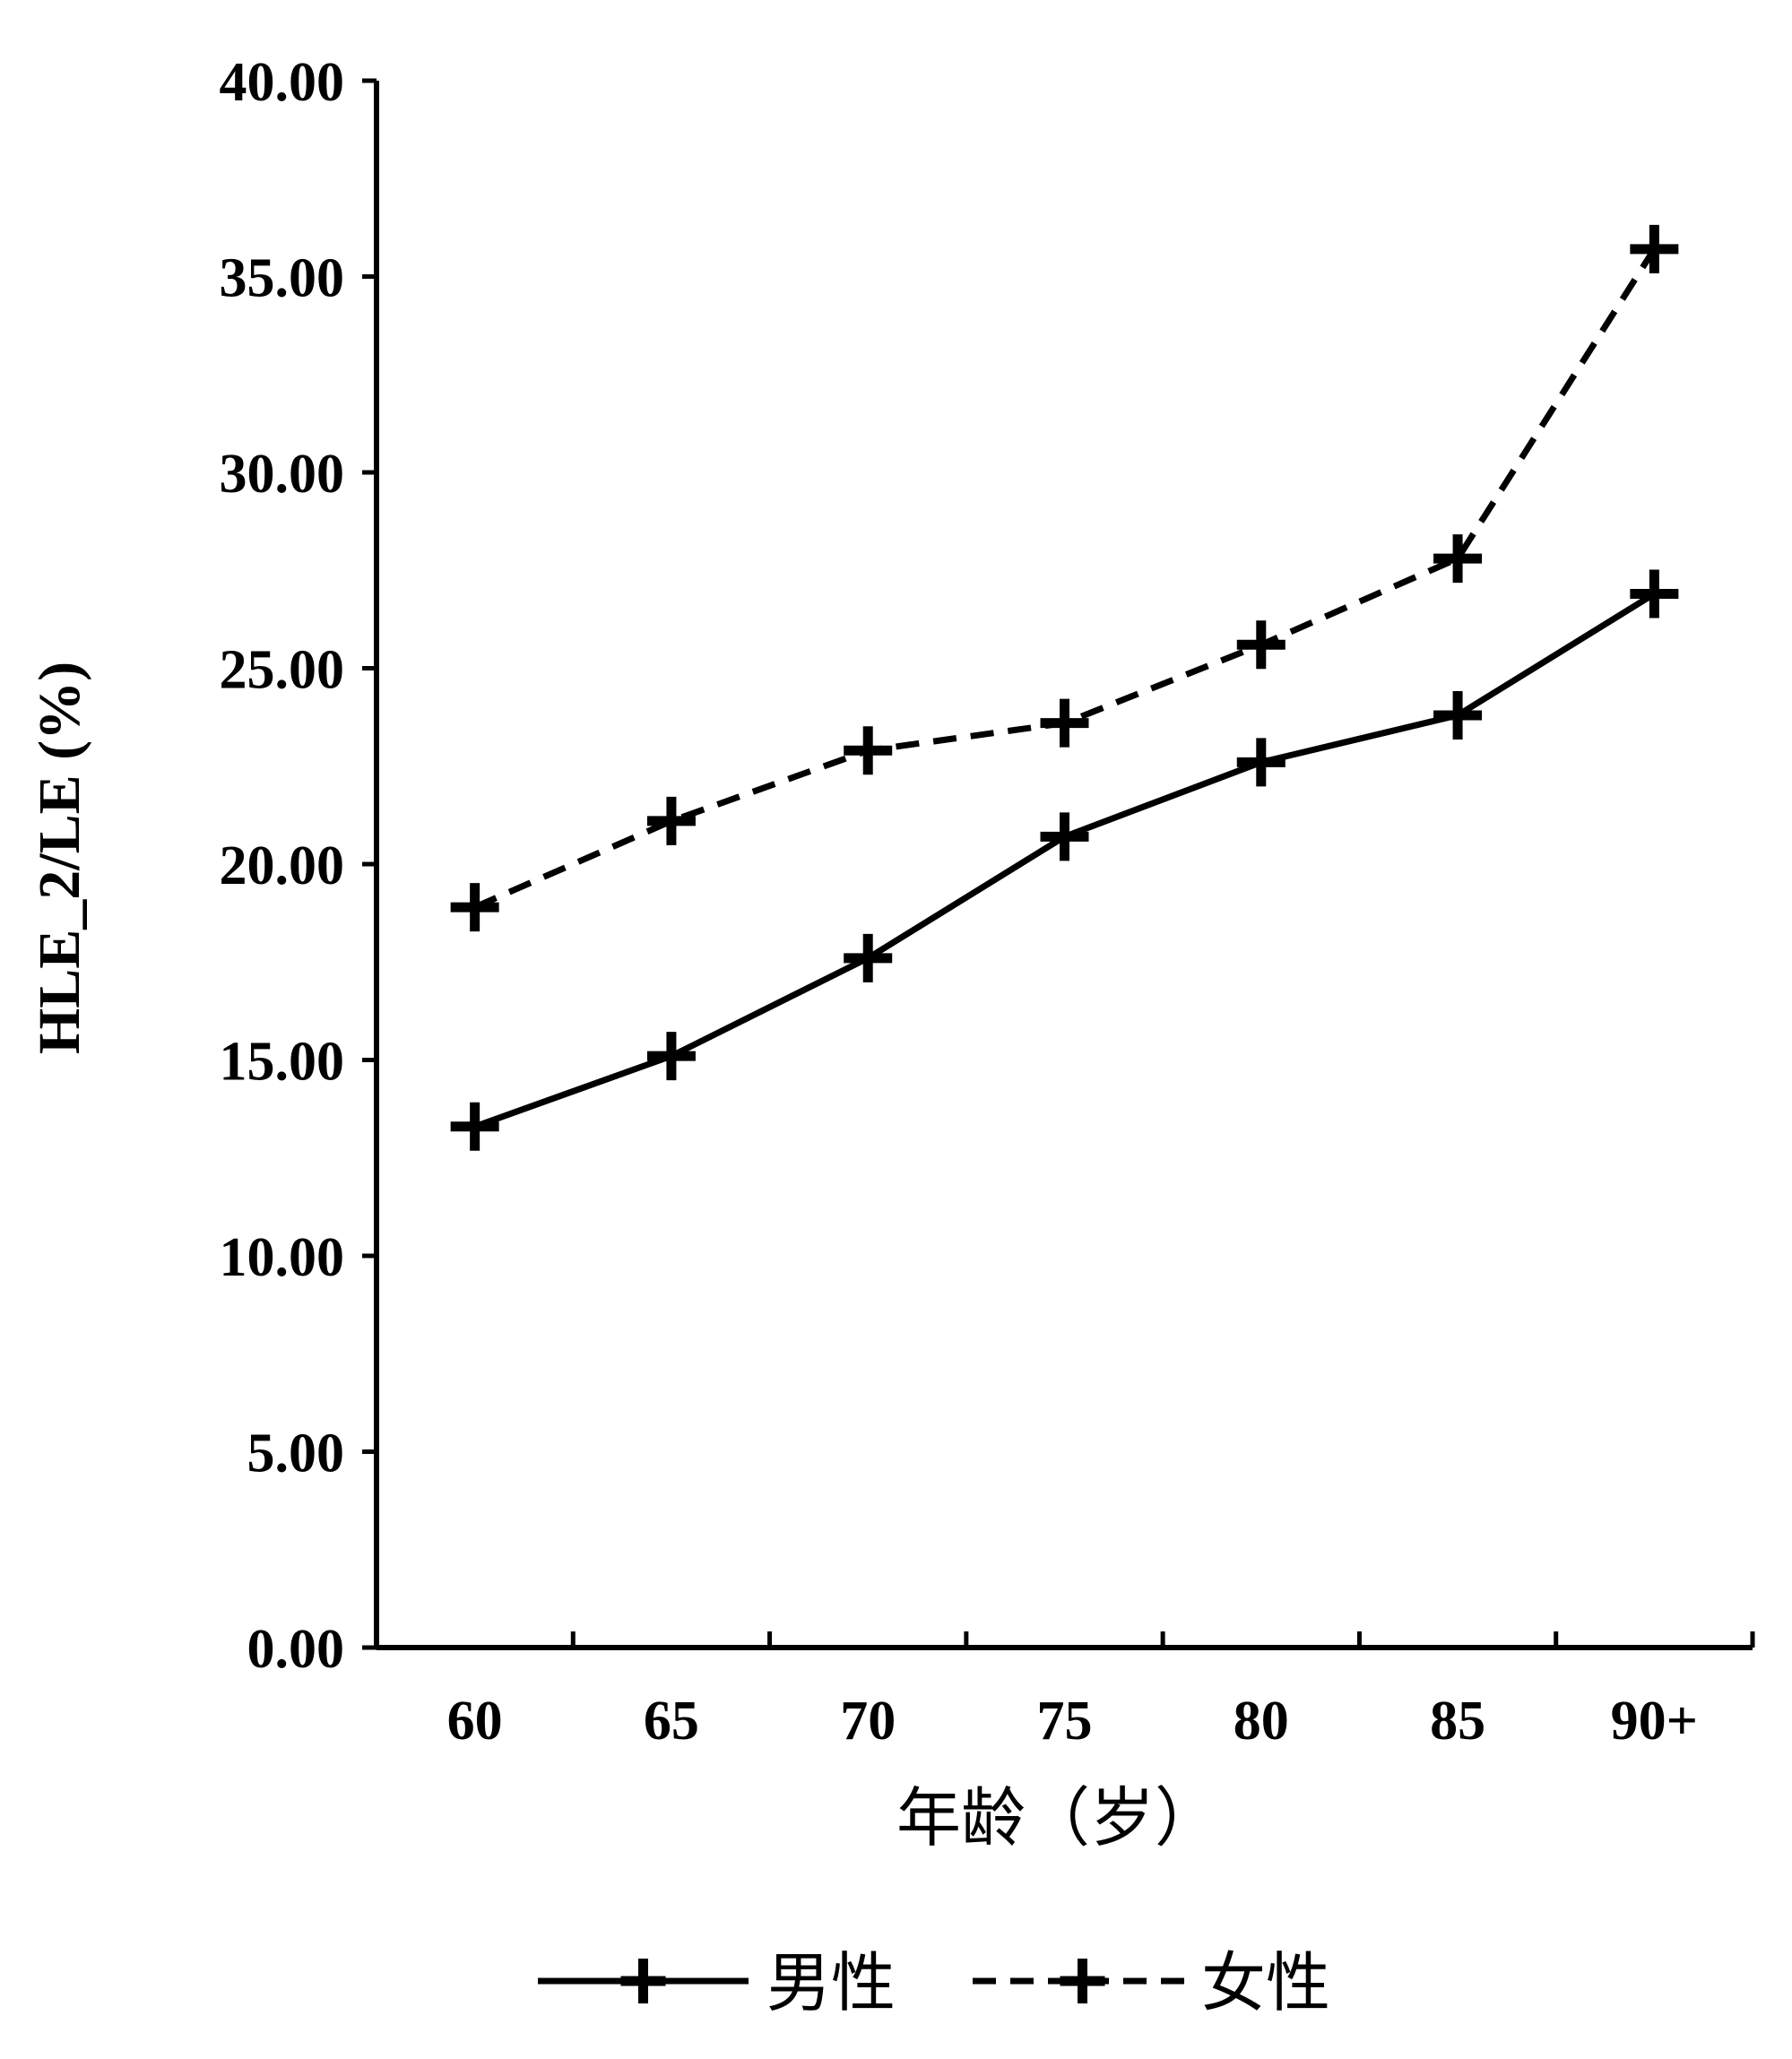 The image size is (1792, 2059). What do you see at coordinates (831, 1983) in the screenshot?
I see `legend-label-1: 男性` at bounding box center [831, 1983].